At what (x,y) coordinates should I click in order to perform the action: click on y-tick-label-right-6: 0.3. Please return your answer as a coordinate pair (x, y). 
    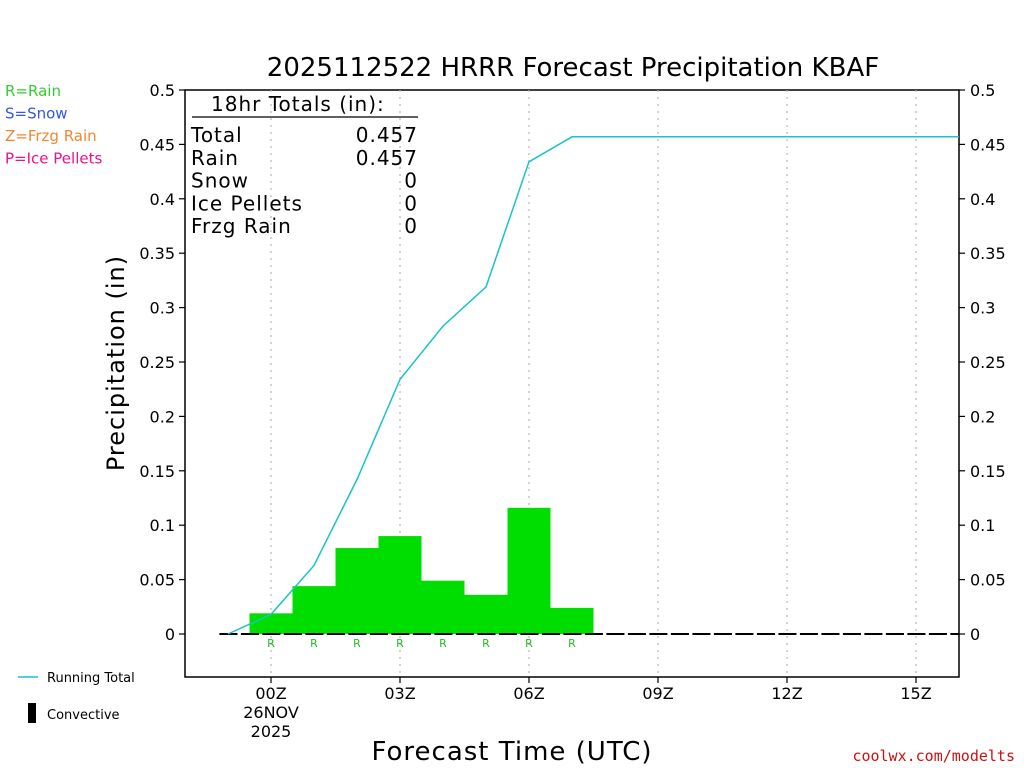
    Looking at the image, I should click on (982, 308).